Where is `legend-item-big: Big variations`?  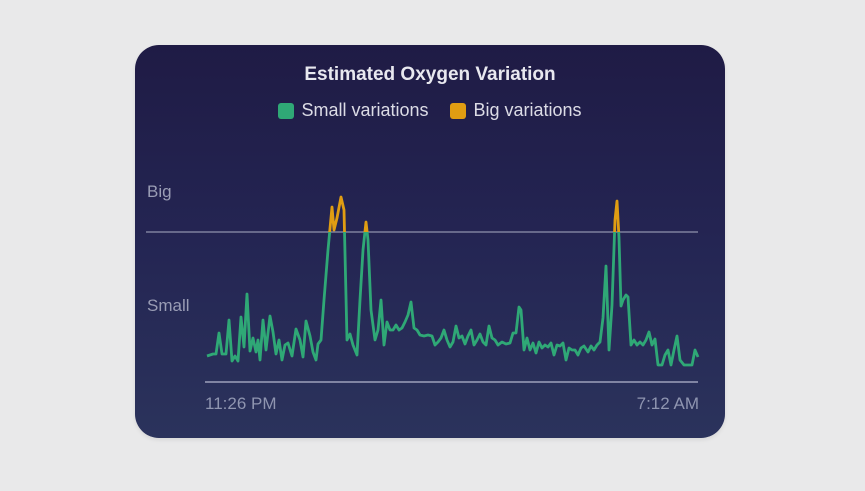 legend-item-big: Big variations is located at coordinates (516, 110).